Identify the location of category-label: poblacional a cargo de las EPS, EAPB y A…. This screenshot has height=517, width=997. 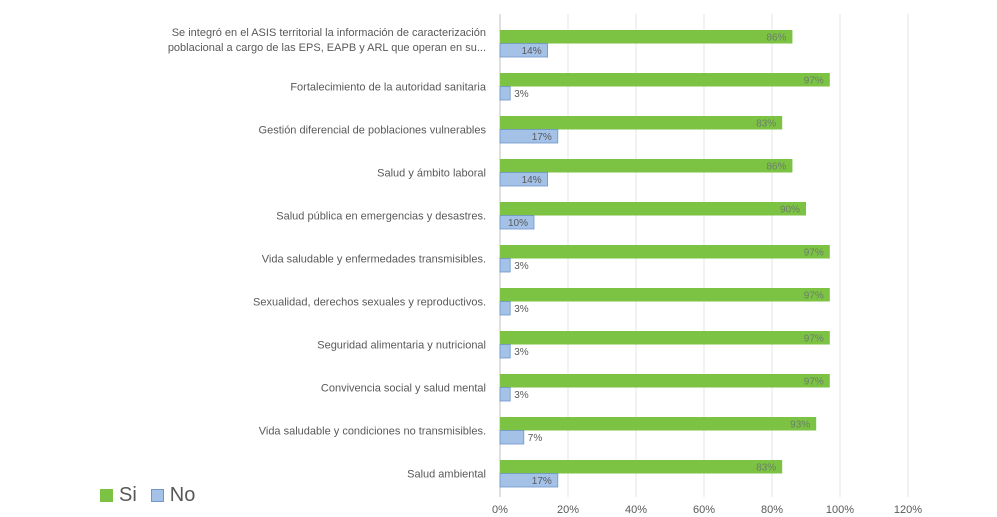
(327, 48).